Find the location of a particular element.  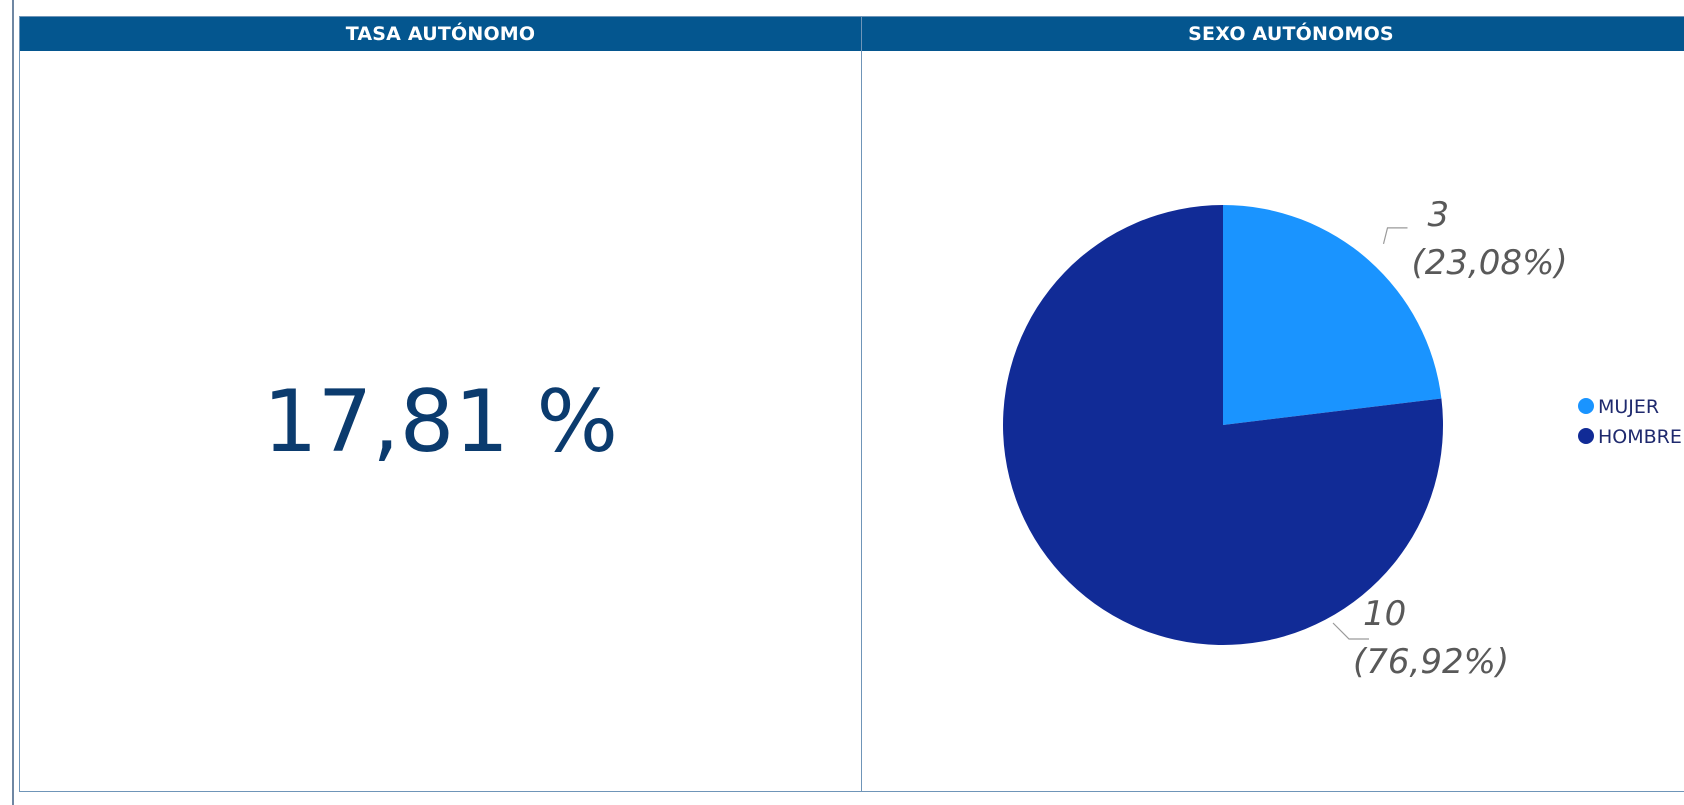

pie-slices is located at coordinates (1223, 425).